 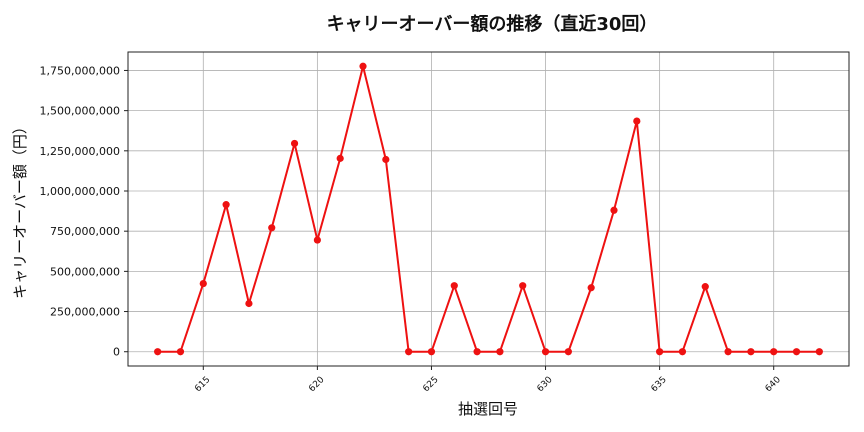 I want to click on y-tick-label: 250,000,000, so click(x=85, y=312).